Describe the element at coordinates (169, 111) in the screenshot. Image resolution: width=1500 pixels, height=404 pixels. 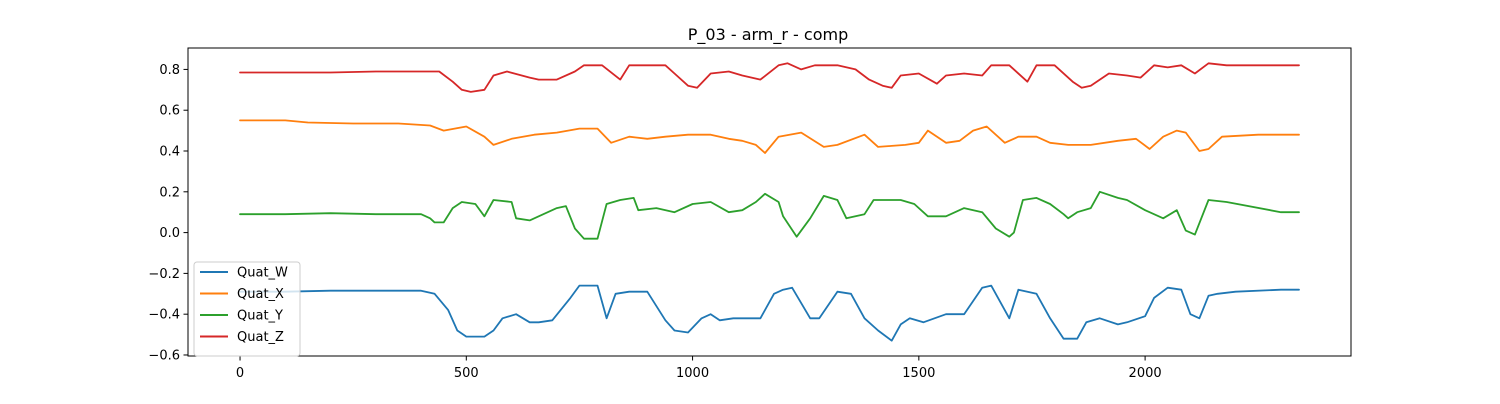
I see `y-tick-label: 0.6` at that location.